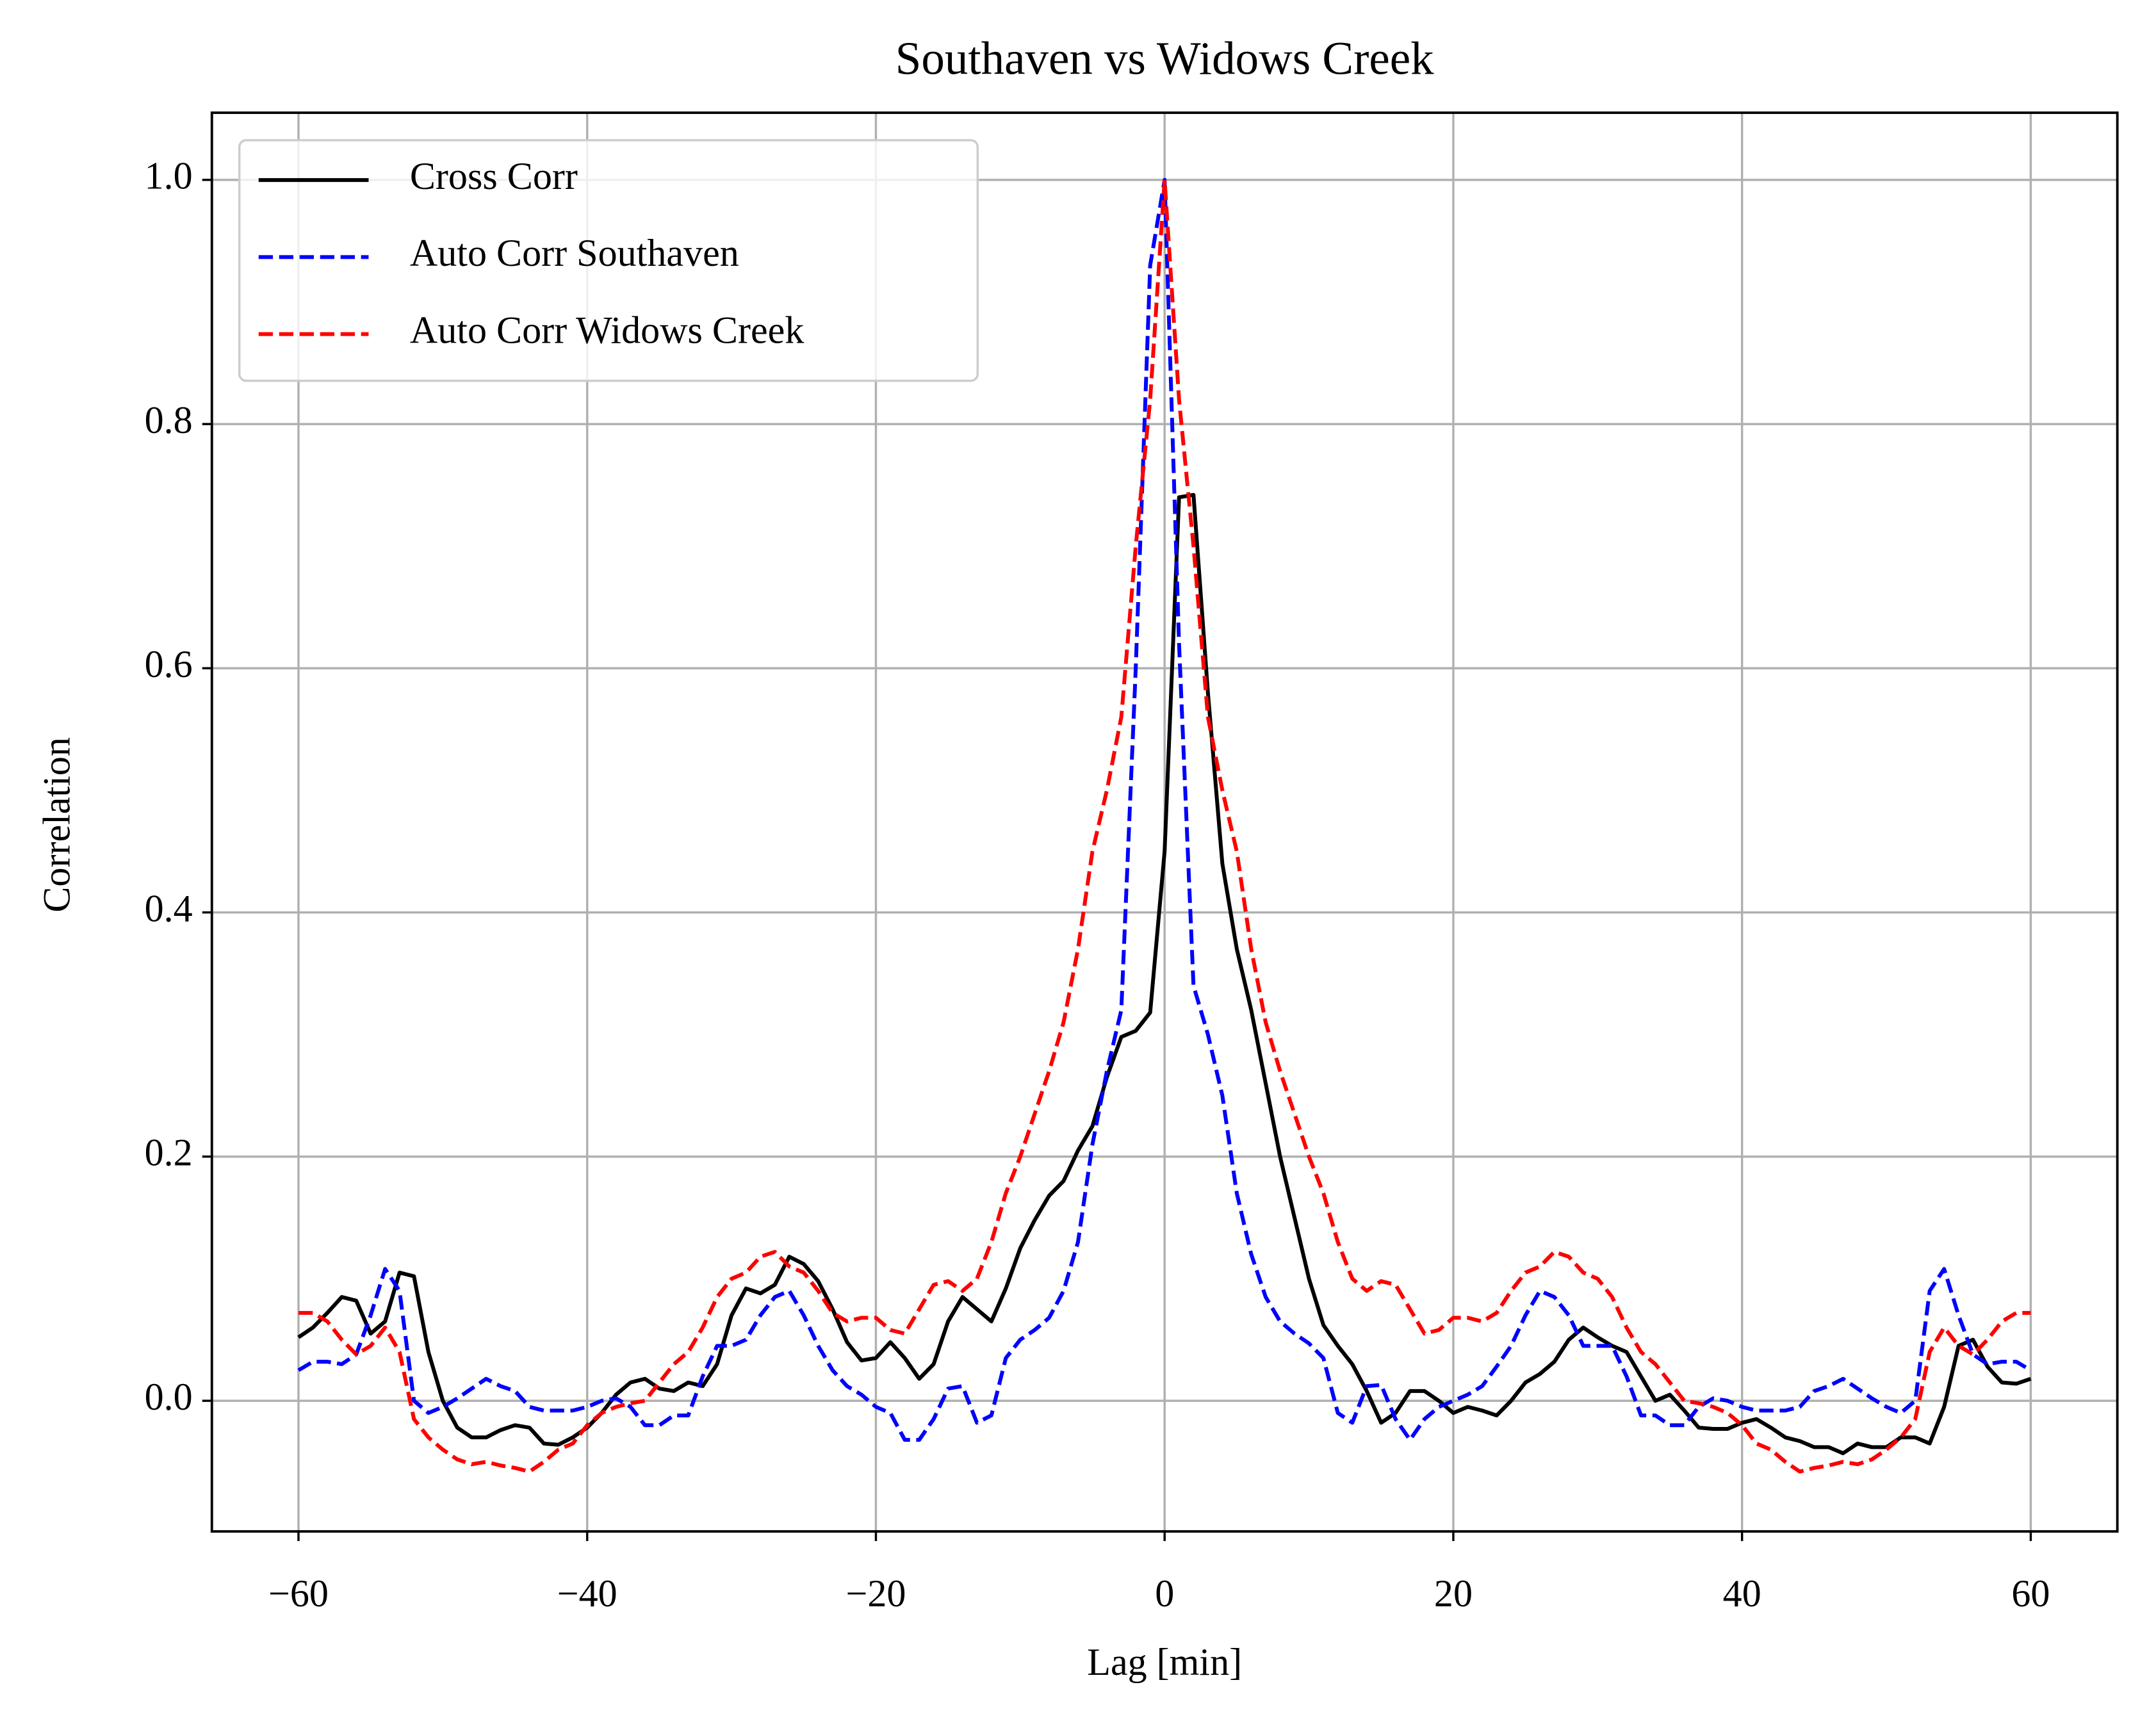 This screenshot has height=1728, width=2156. Describe the element at coordinates (1164, 58) in the screenshot. I see `chart-title: Southaven vs Widows Creek` at that location.